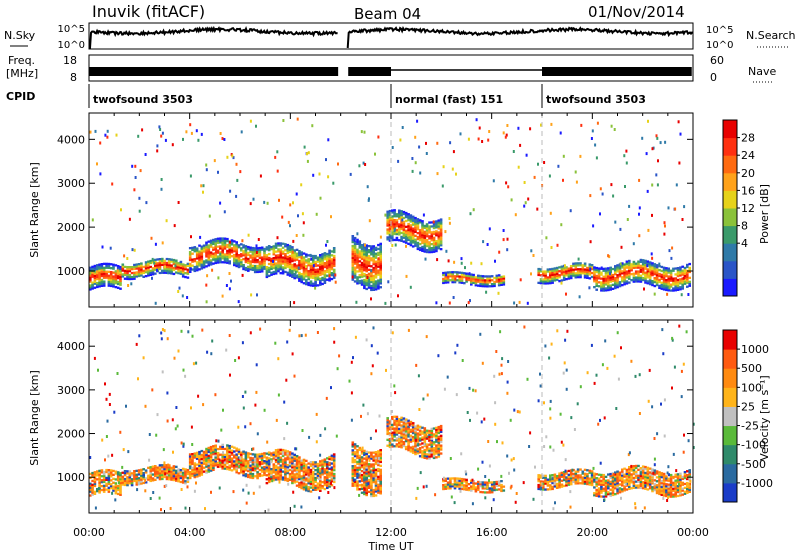 This screenshot has width=800, height=554. I want to click on cpid-segment-2: twofsound 3503, so click(596, 99).